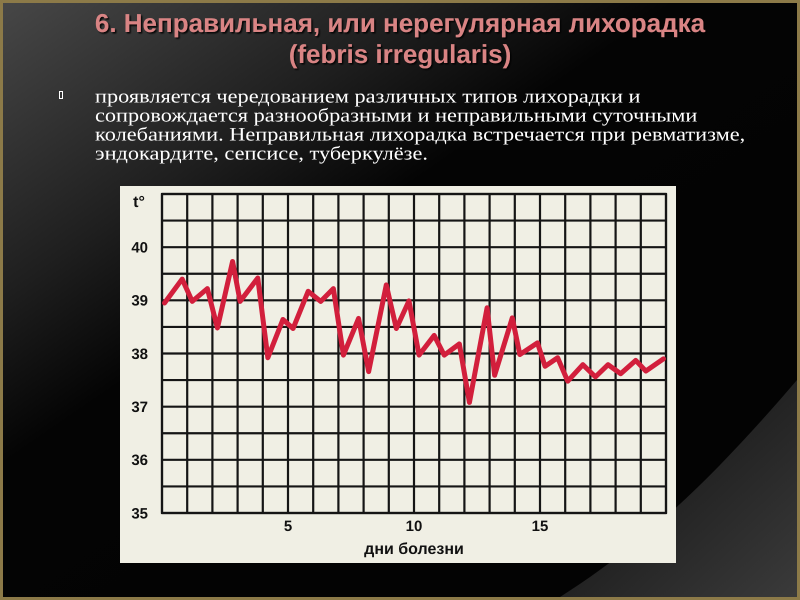 The width and height of the screenshot is (800, 600). I want to click on y-tick-label: 36, so click(139, 461).